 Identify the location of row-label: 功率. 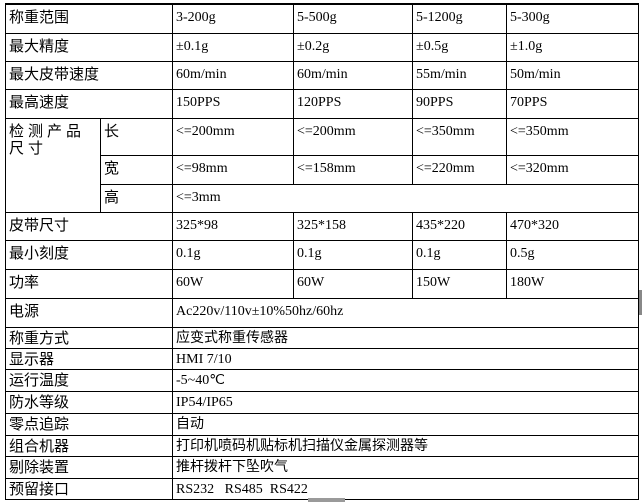
(89, 283).